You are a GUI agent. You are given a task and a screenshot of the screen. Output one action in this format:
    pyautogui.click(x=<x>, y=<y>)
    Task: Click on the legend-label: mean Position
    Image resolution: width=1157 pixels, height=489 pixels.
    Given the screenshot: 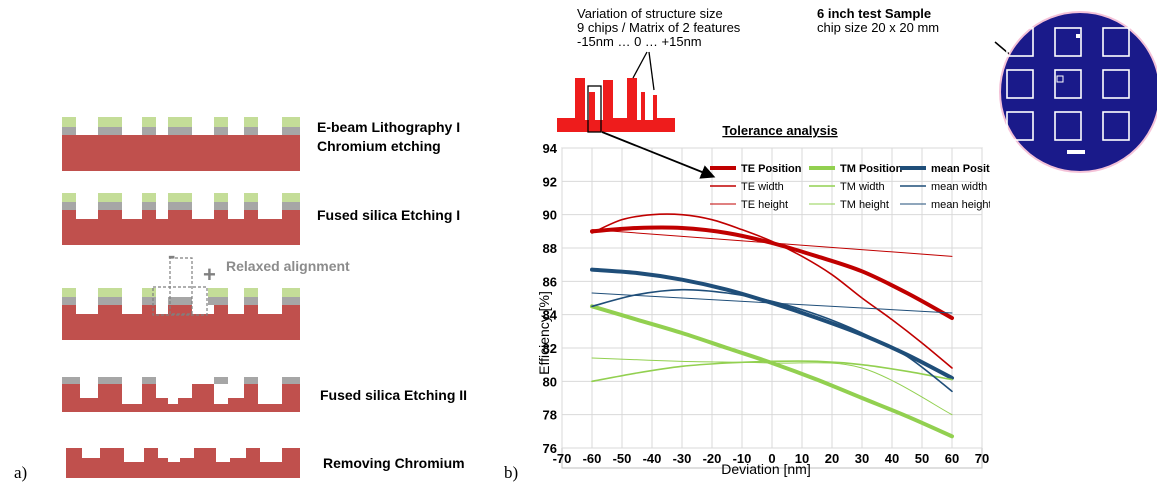 What is the action you would take?
    pyautogui.click(x=960, y=169)
    